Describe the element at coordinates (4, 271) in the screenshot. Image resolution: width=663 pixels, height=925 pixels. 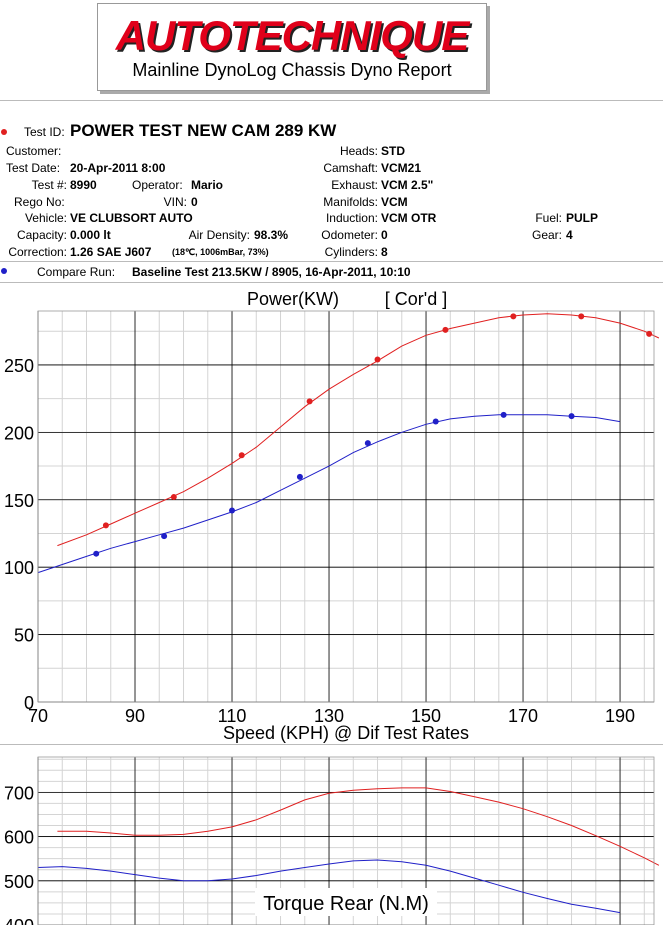
I see `compare-run-marker-icon` at that location.